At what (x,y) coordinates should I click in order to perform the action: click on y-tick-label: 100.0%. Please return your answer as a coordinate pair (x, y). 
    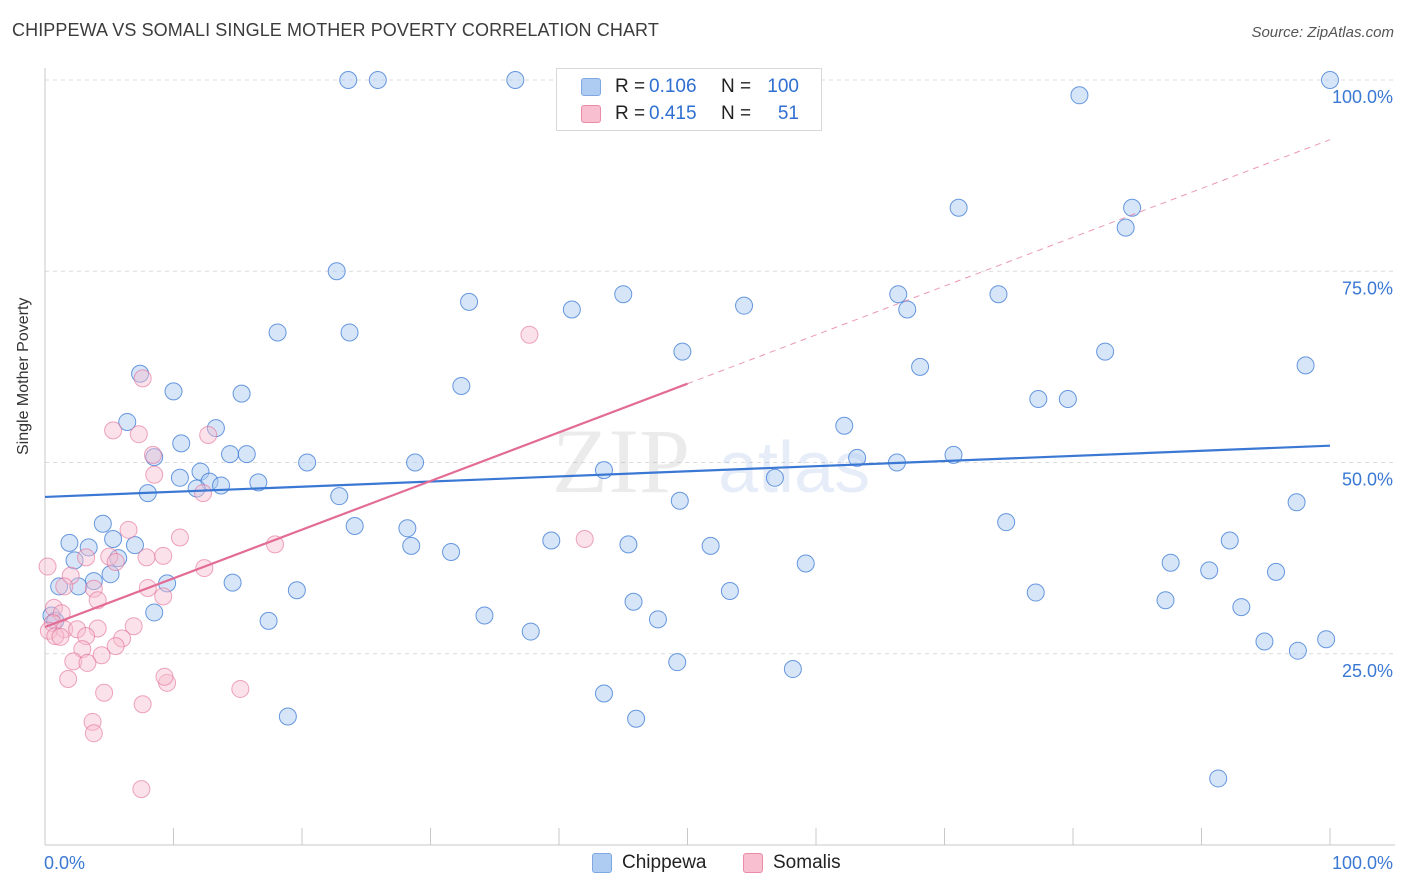
    Looking at the image, I should click on (1362, 97).